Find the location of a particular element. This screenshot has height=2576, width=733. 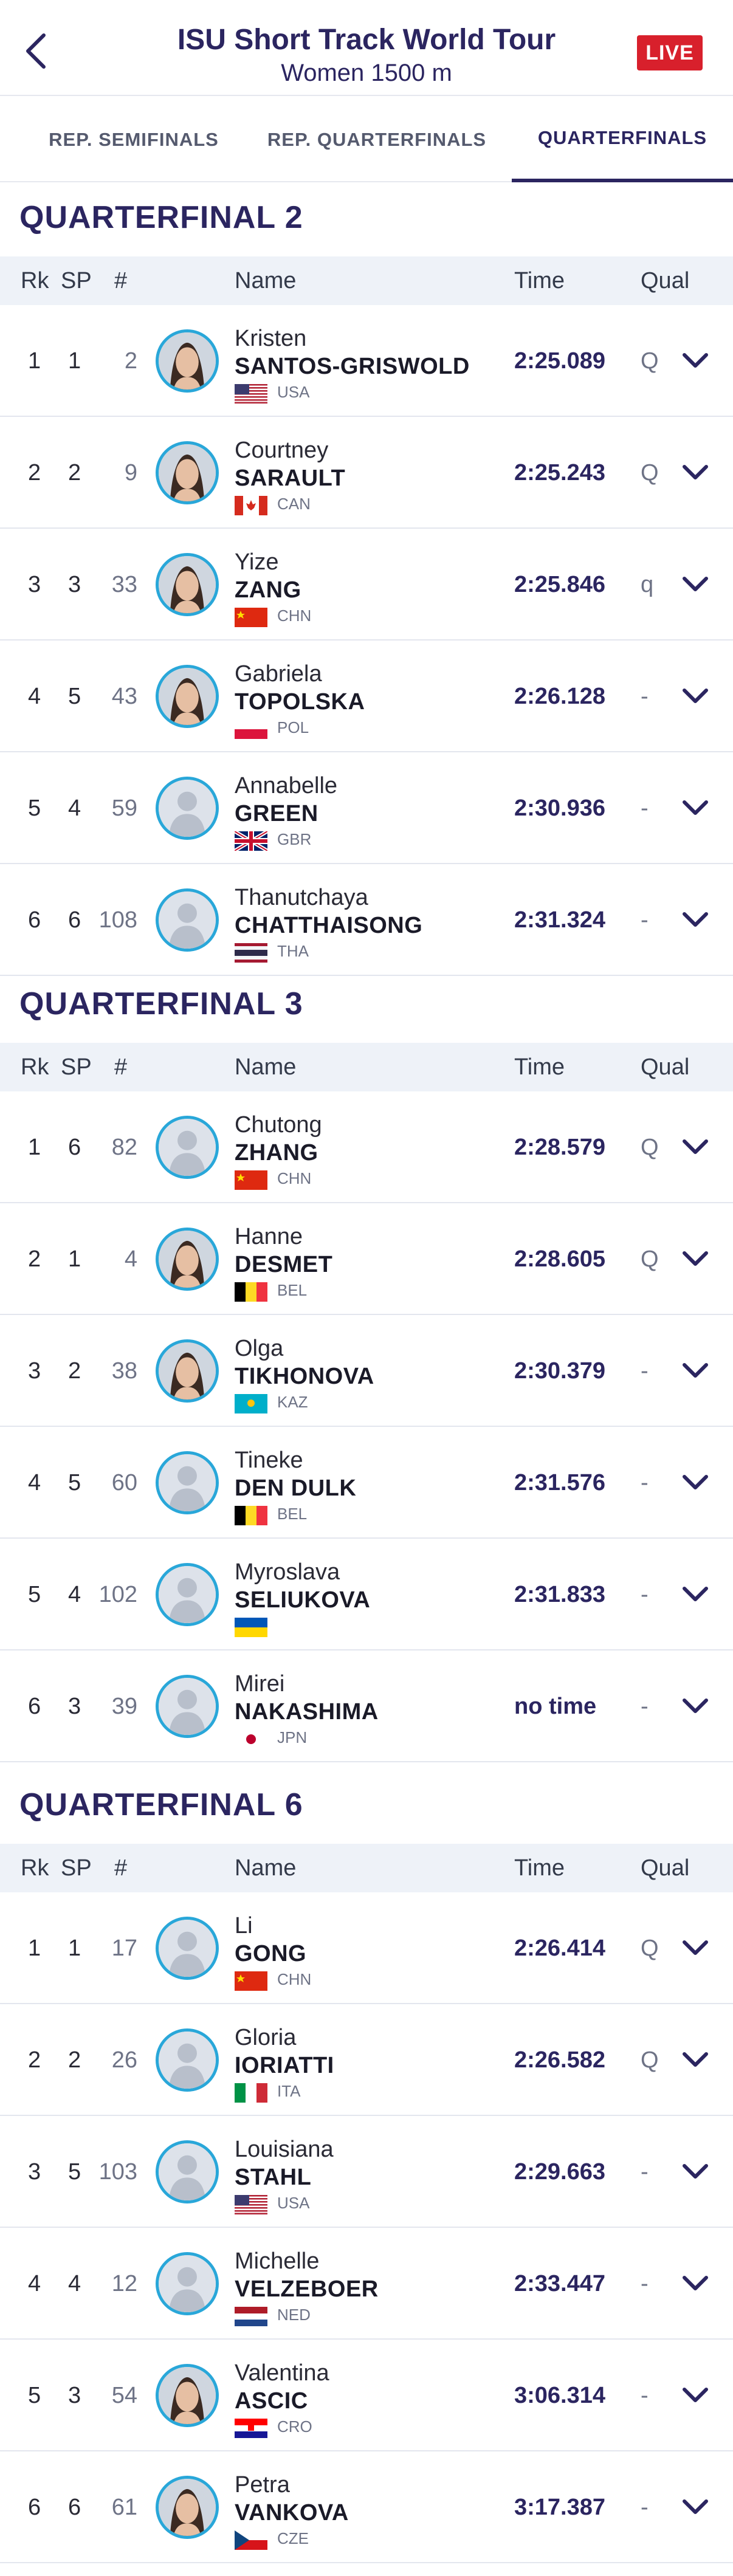

last-name: TIKHONOVA is located at coordinates (304, 1376).